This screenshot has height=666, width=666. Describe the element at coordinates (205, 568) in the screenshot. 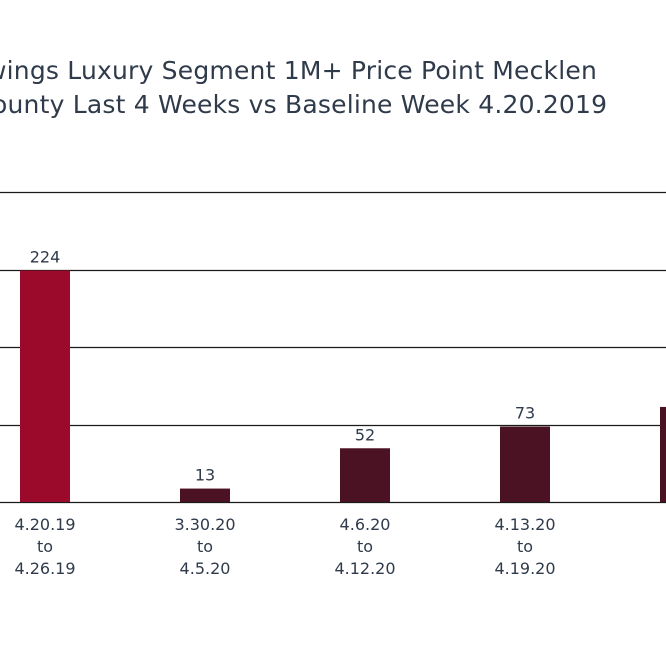

I see `x-tick-label-1-2: 4.5.20` at that location.